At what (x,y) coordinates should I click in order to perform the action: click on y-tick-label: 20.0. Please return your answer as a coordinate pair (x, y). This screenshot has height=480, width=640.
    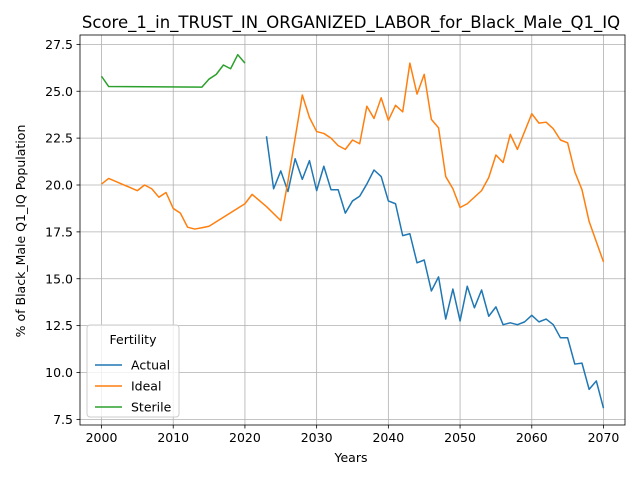
    Looking at the image, I should click on (59, 185).